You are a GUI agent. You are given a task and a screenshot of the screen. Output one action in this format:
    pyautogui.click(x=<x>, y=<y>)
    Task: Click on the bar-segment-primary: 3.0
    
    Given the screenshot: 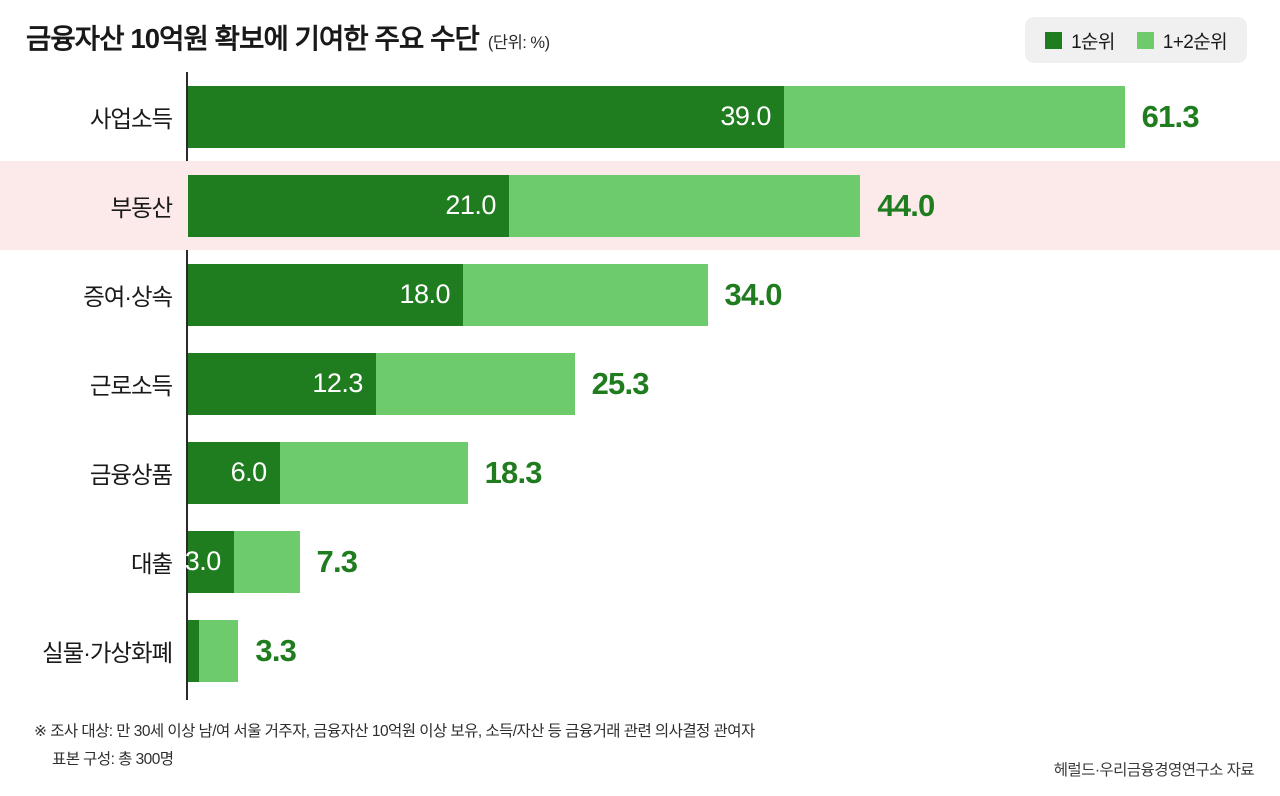 What is the action you would take?
    pyautogui.click(x=209, y=561)
    